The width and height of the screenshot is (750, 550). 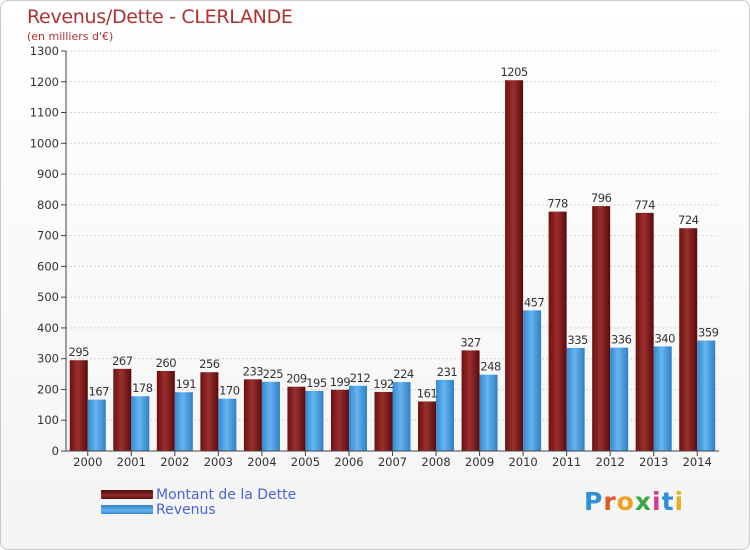 I want to click on data-label-revenue: 178, so click(x=142, y=388).